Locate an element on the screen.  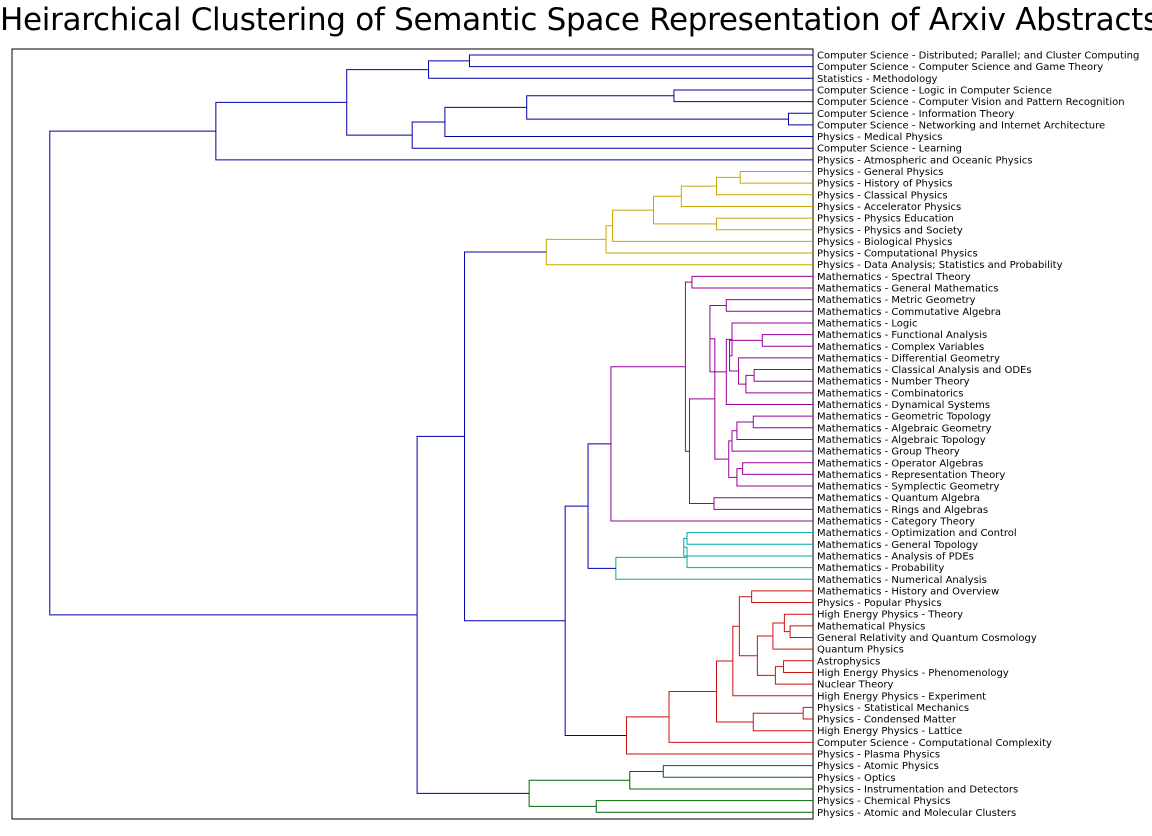
leaf-label: Mathematics - History and Overview is located at coordinates (908, 591).